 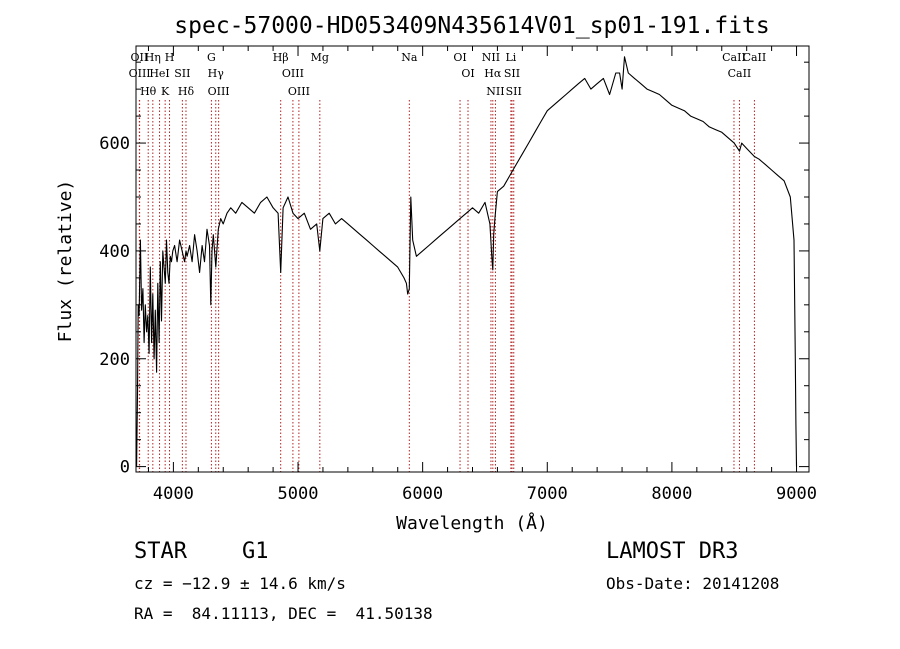 I want to click on line-label: Hη, so click(x=153, y=57).